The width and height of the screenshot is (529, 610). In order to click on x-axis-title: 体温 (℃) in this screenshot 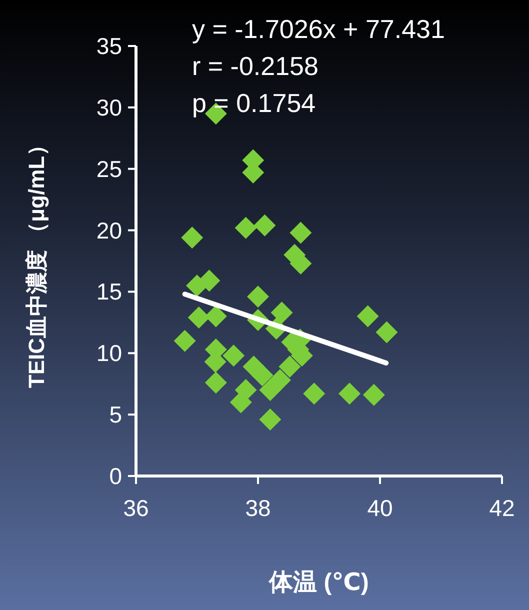, I will do `click(318, 582)`.